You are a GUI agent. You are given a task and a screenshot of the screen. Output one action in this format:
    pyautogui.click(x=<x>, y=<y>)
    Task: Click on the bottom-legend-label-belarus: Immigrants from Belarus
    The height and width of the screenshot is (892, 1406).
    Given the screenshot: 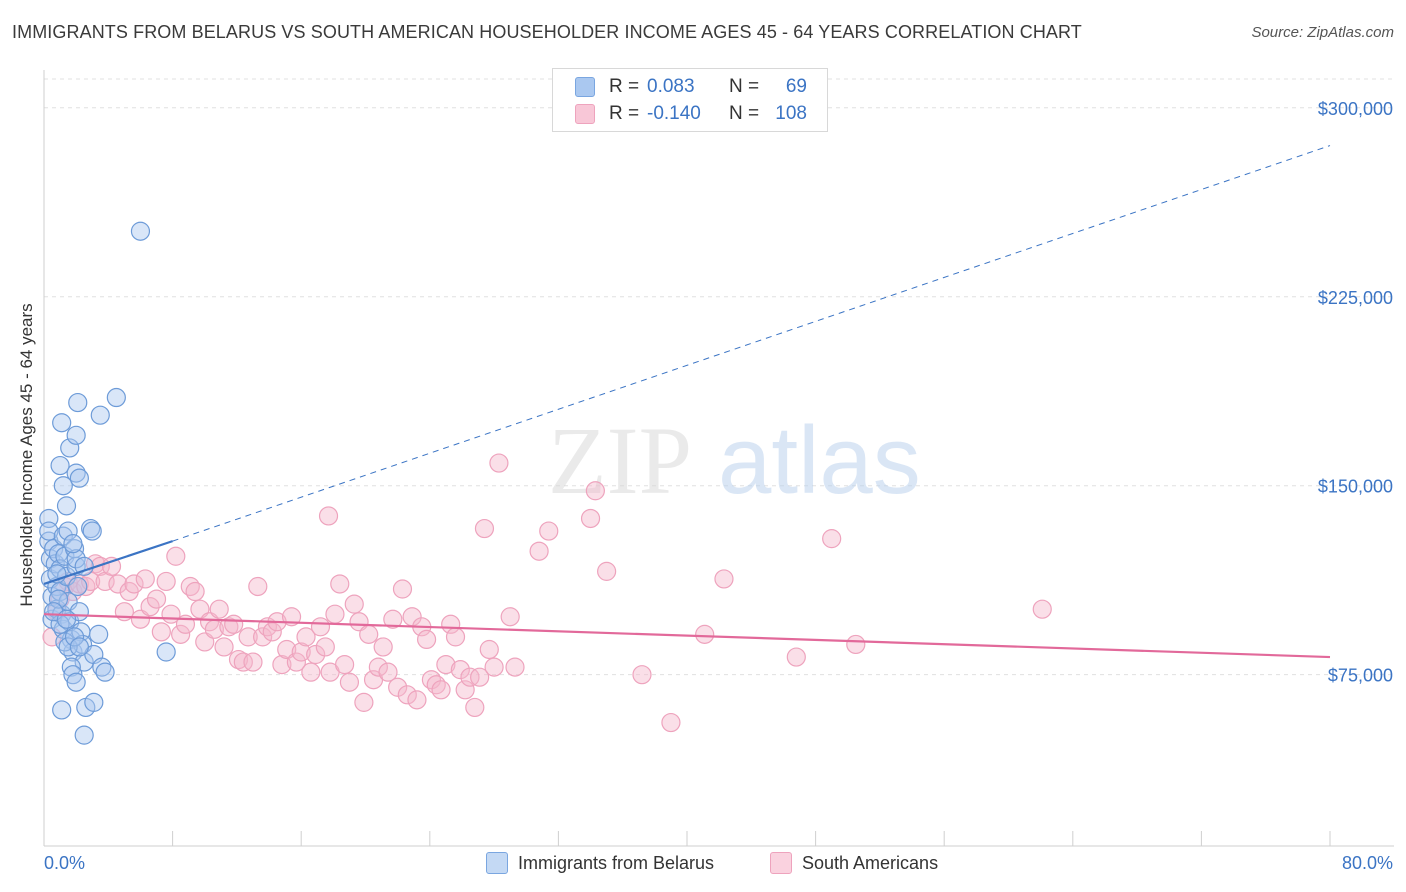 What is the action you would take?
    pyautogui.click(x=616, y=862)
    